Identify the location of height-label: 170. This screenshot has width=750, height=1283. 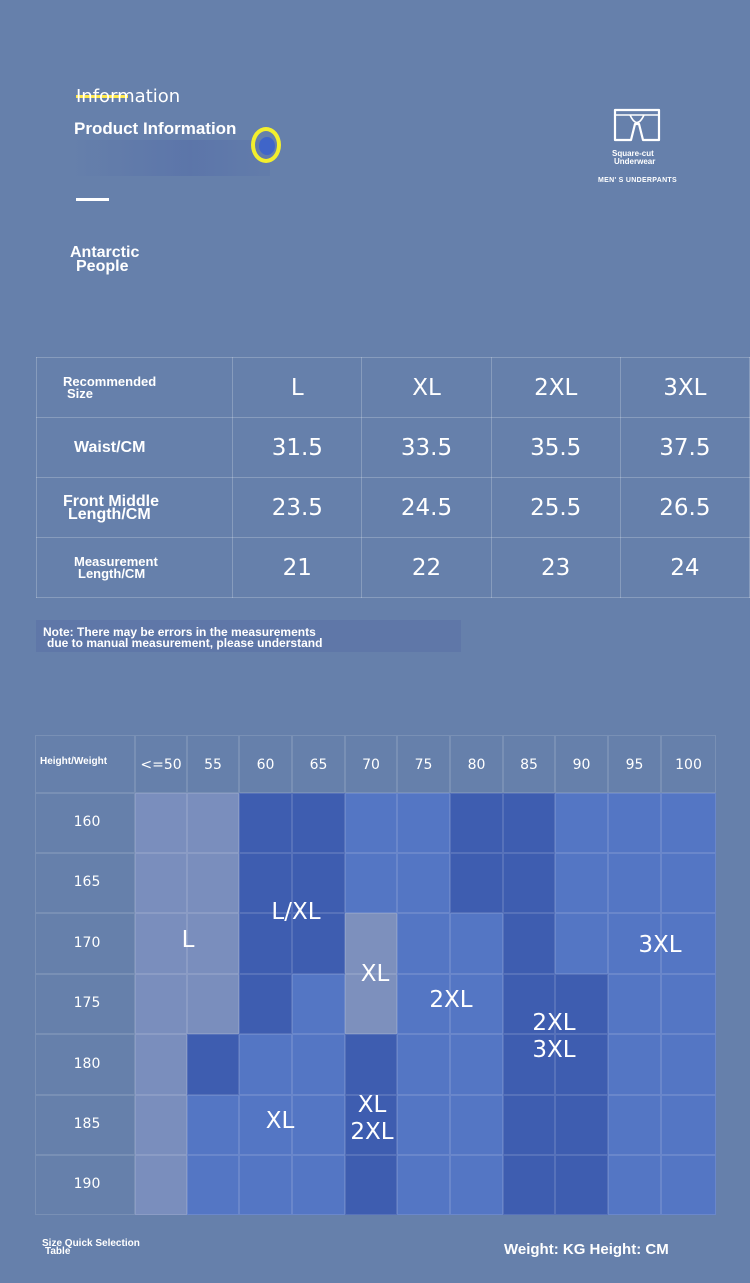
(87, 942).